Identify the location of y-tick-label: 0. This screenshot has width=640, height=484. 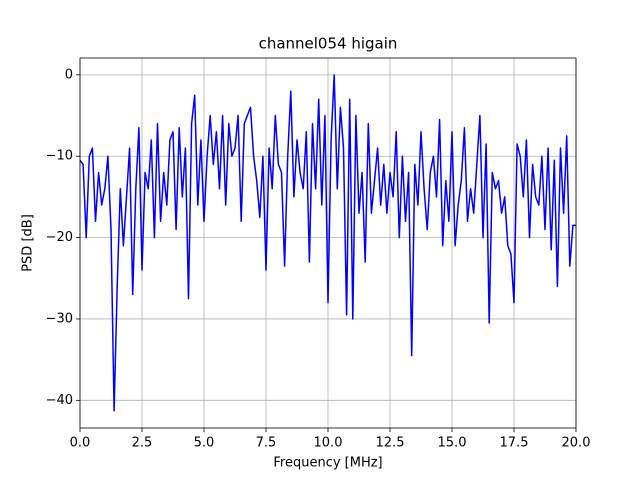
(69, 74).